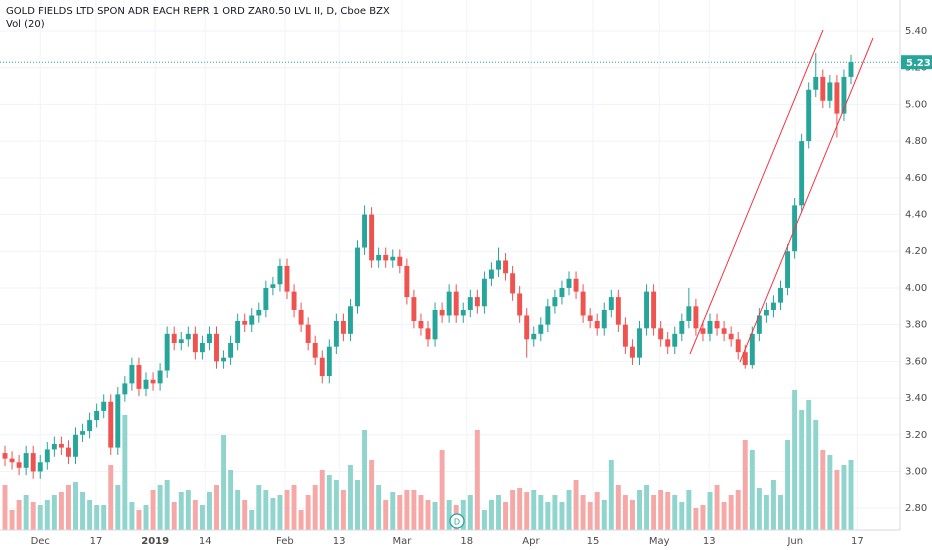  I want to click on y-tick-label: 4.20, so click(916, 251).